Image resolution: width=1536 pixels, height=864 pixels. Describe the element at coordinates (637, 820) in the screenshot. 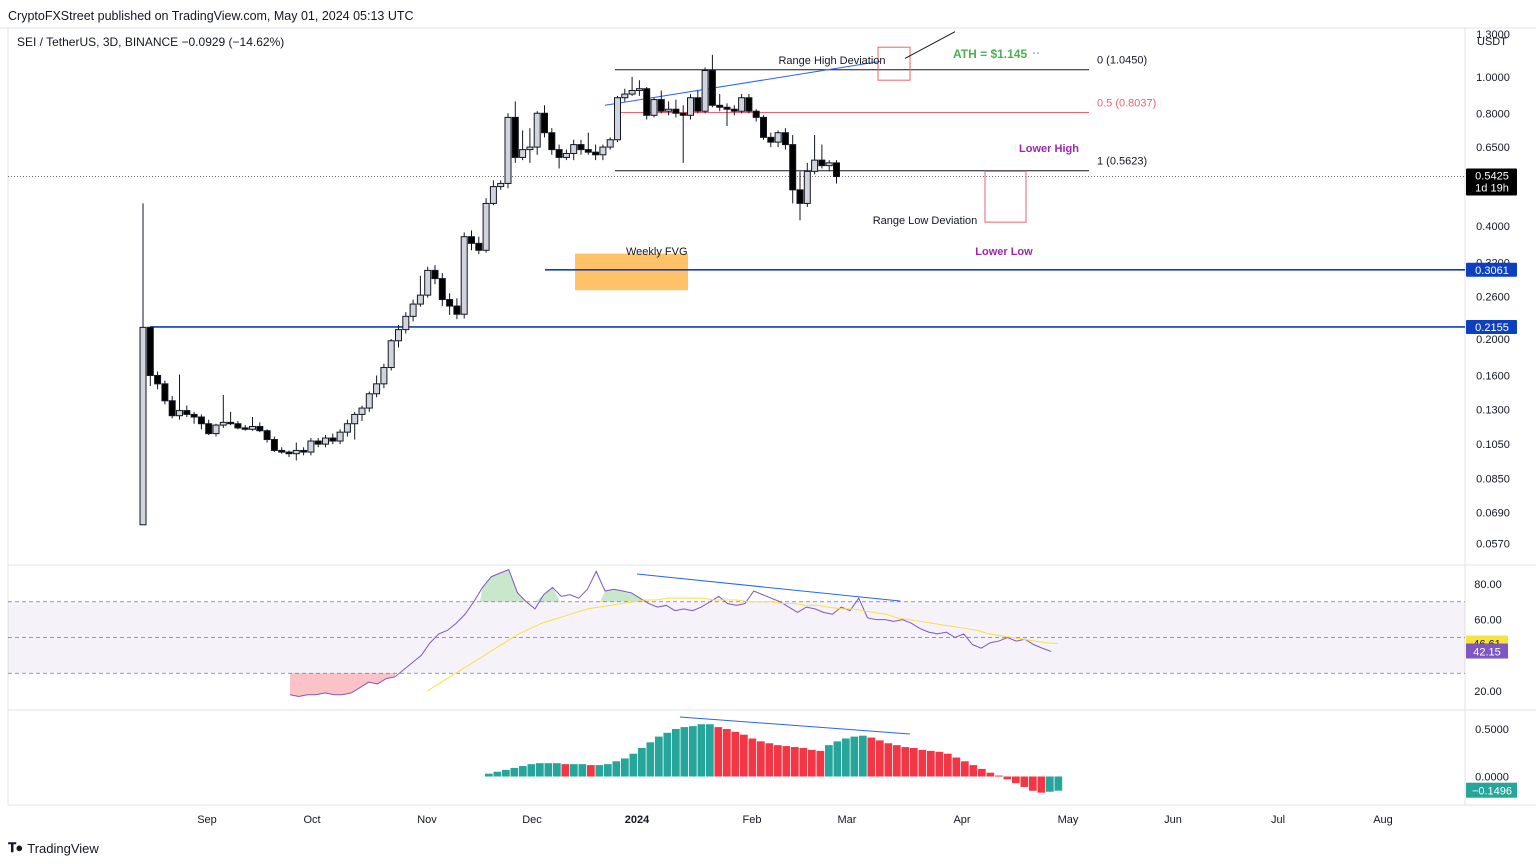

I see `time-axis-label: 2024` at that location.